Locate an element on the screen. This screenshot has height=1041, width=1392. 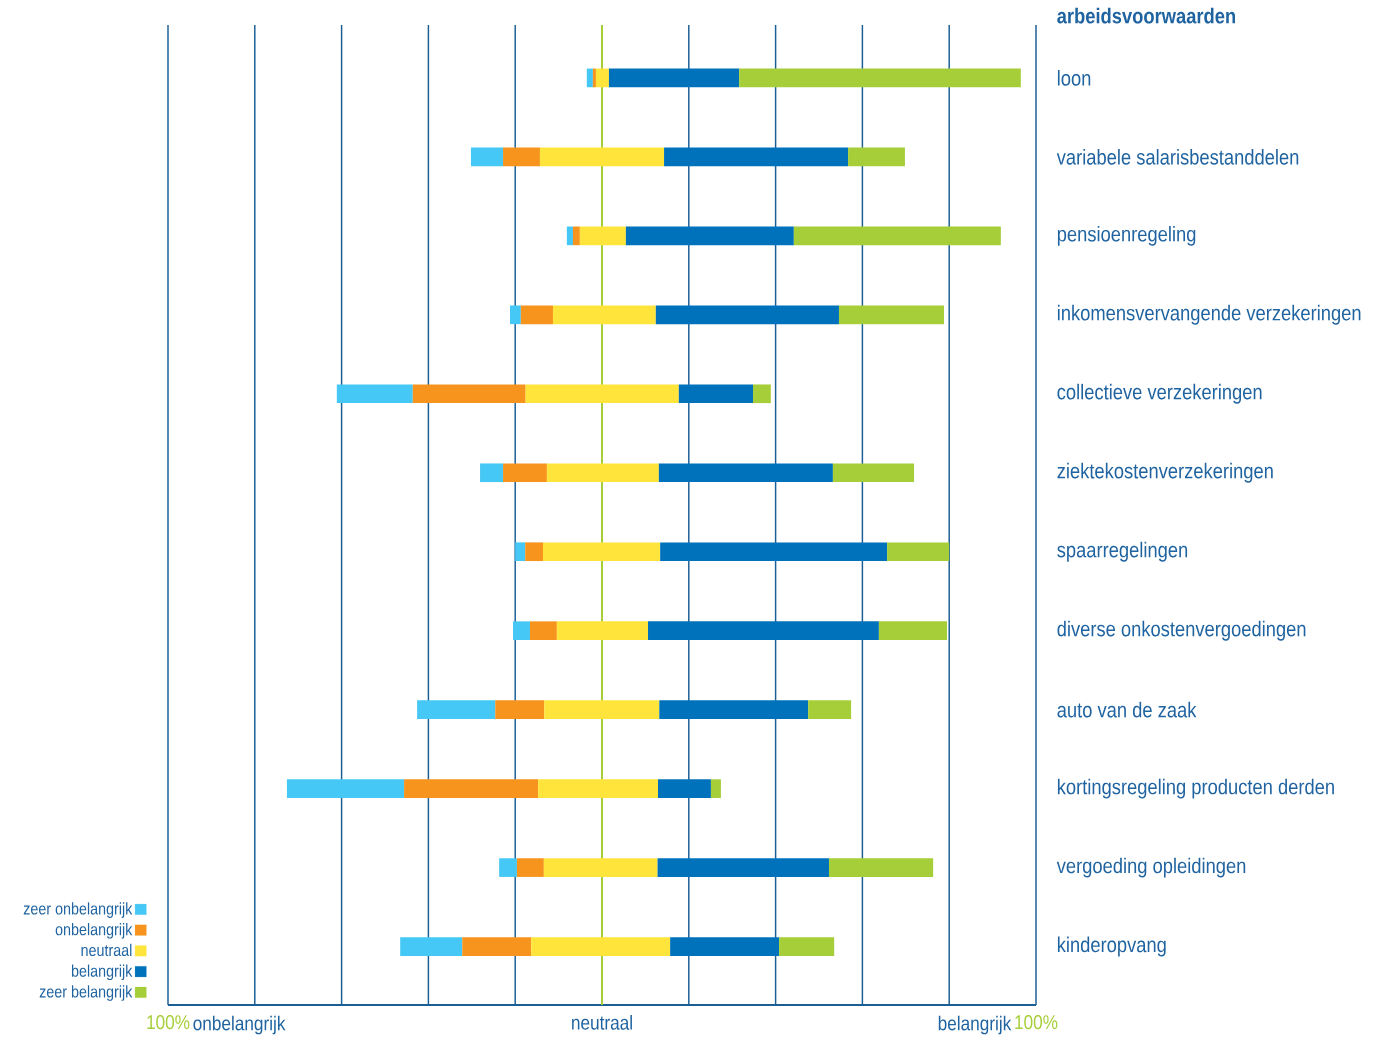
x-tick-label: neutraal is located at coordinates (602, 1022).